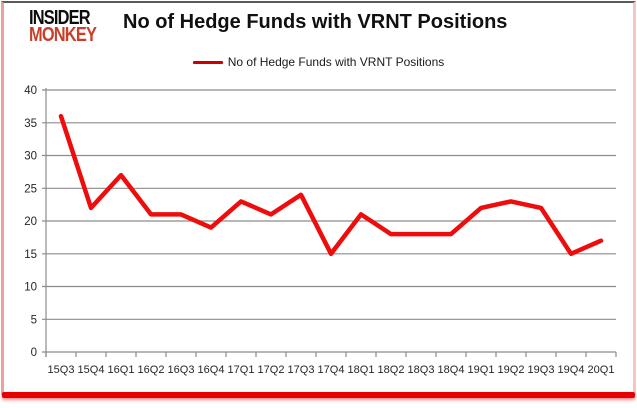 Image resolution: width=637 pixels, height=408 pixels. Describe the element at coordinates (421, 370) in the screenshot. I see `x-axis-tick-label: 18Q3` at that location.